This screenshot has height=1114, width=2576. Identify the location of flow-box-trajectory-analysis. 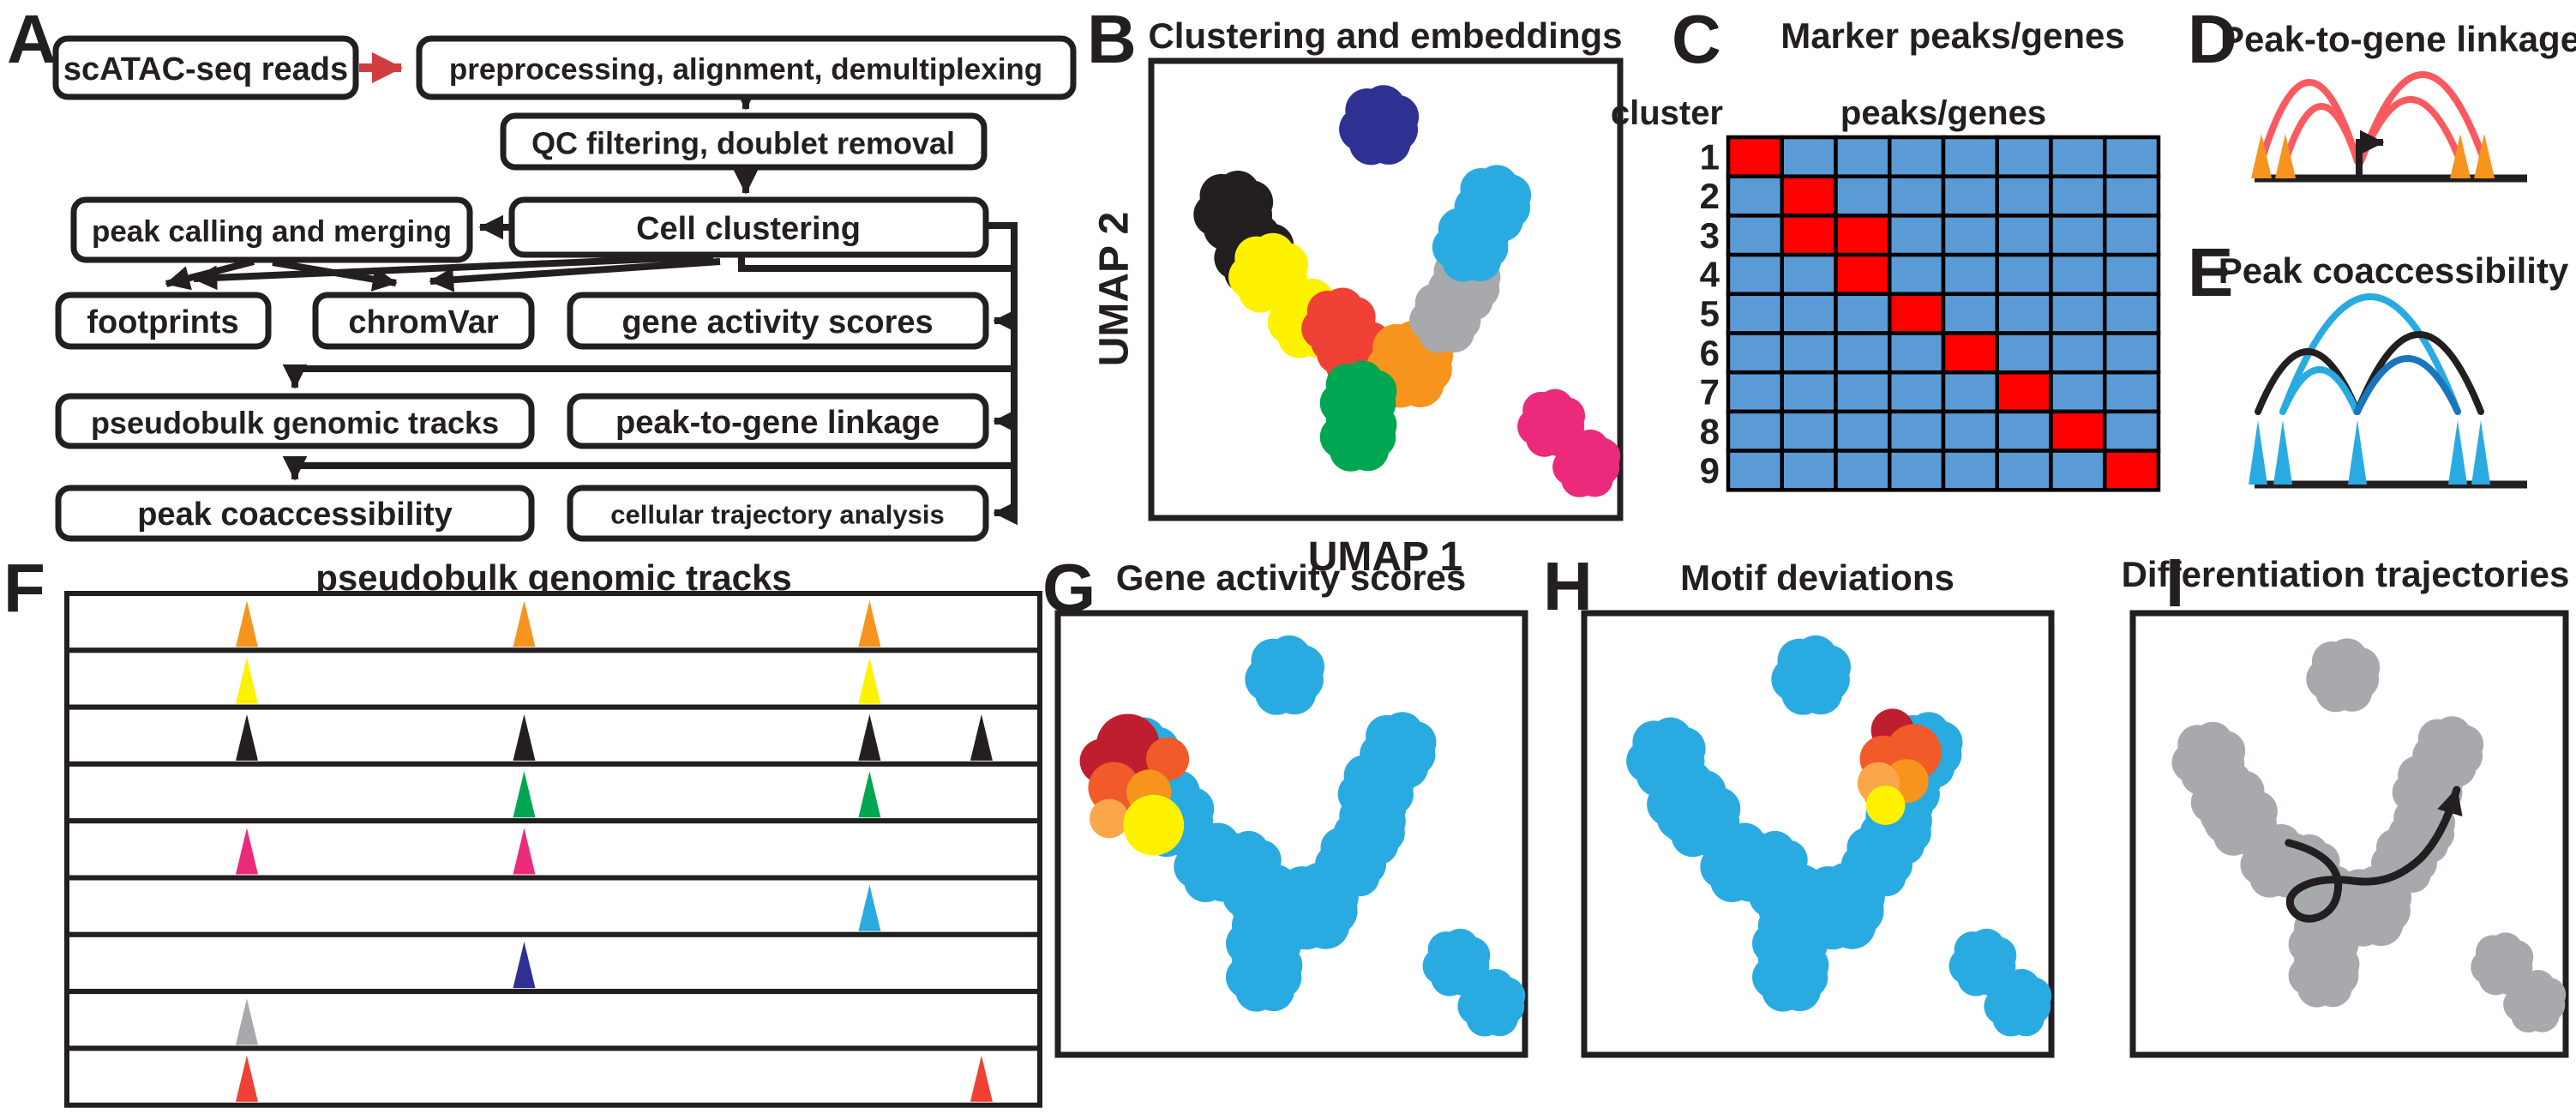
(778, 513).